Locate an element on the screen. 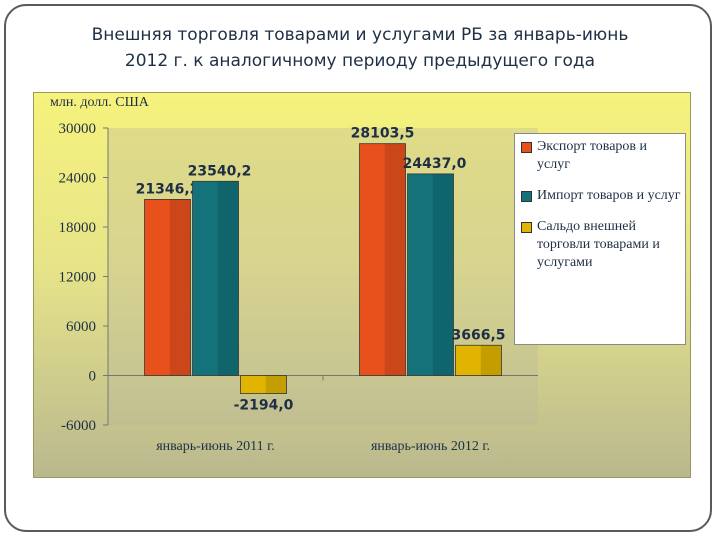 The image size is (720, 540). data-label: -2194,0 is located at coordinates (264, 406).